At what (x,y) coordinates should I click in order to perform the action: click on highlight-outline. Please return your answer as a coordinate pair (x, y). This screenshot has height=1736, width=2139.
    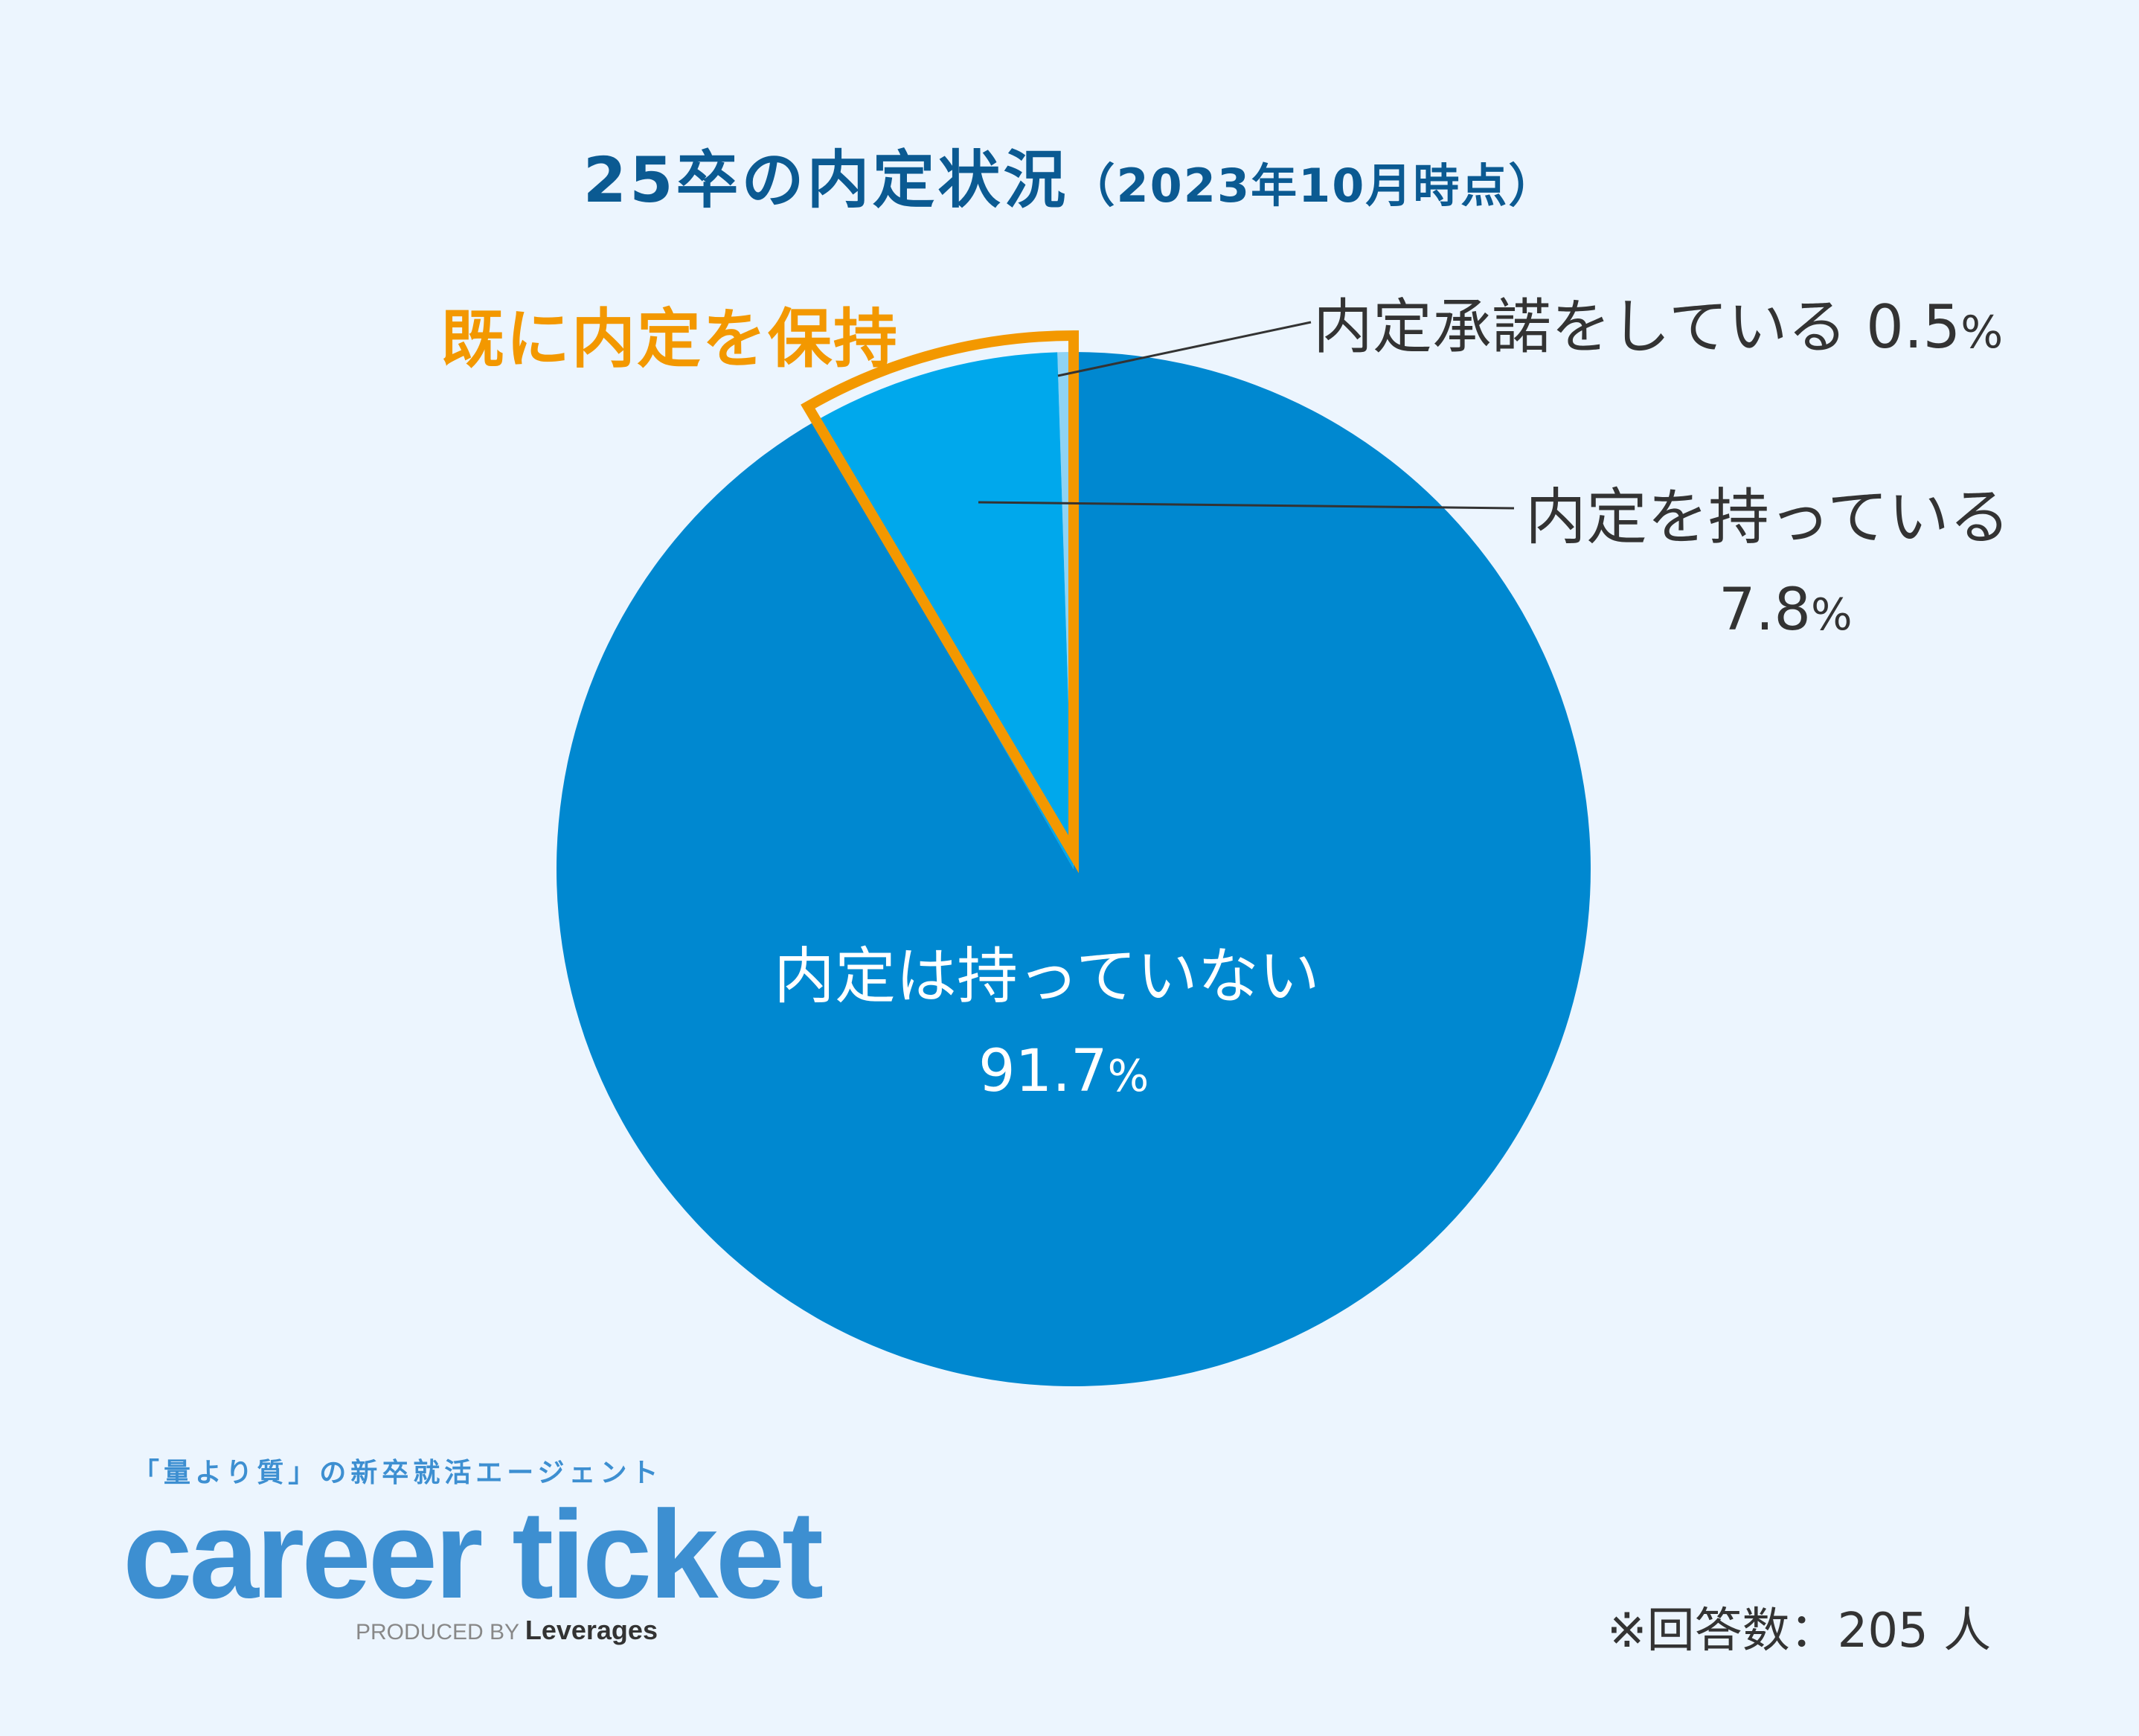
    Looking at the image, I should click on (940, 602).